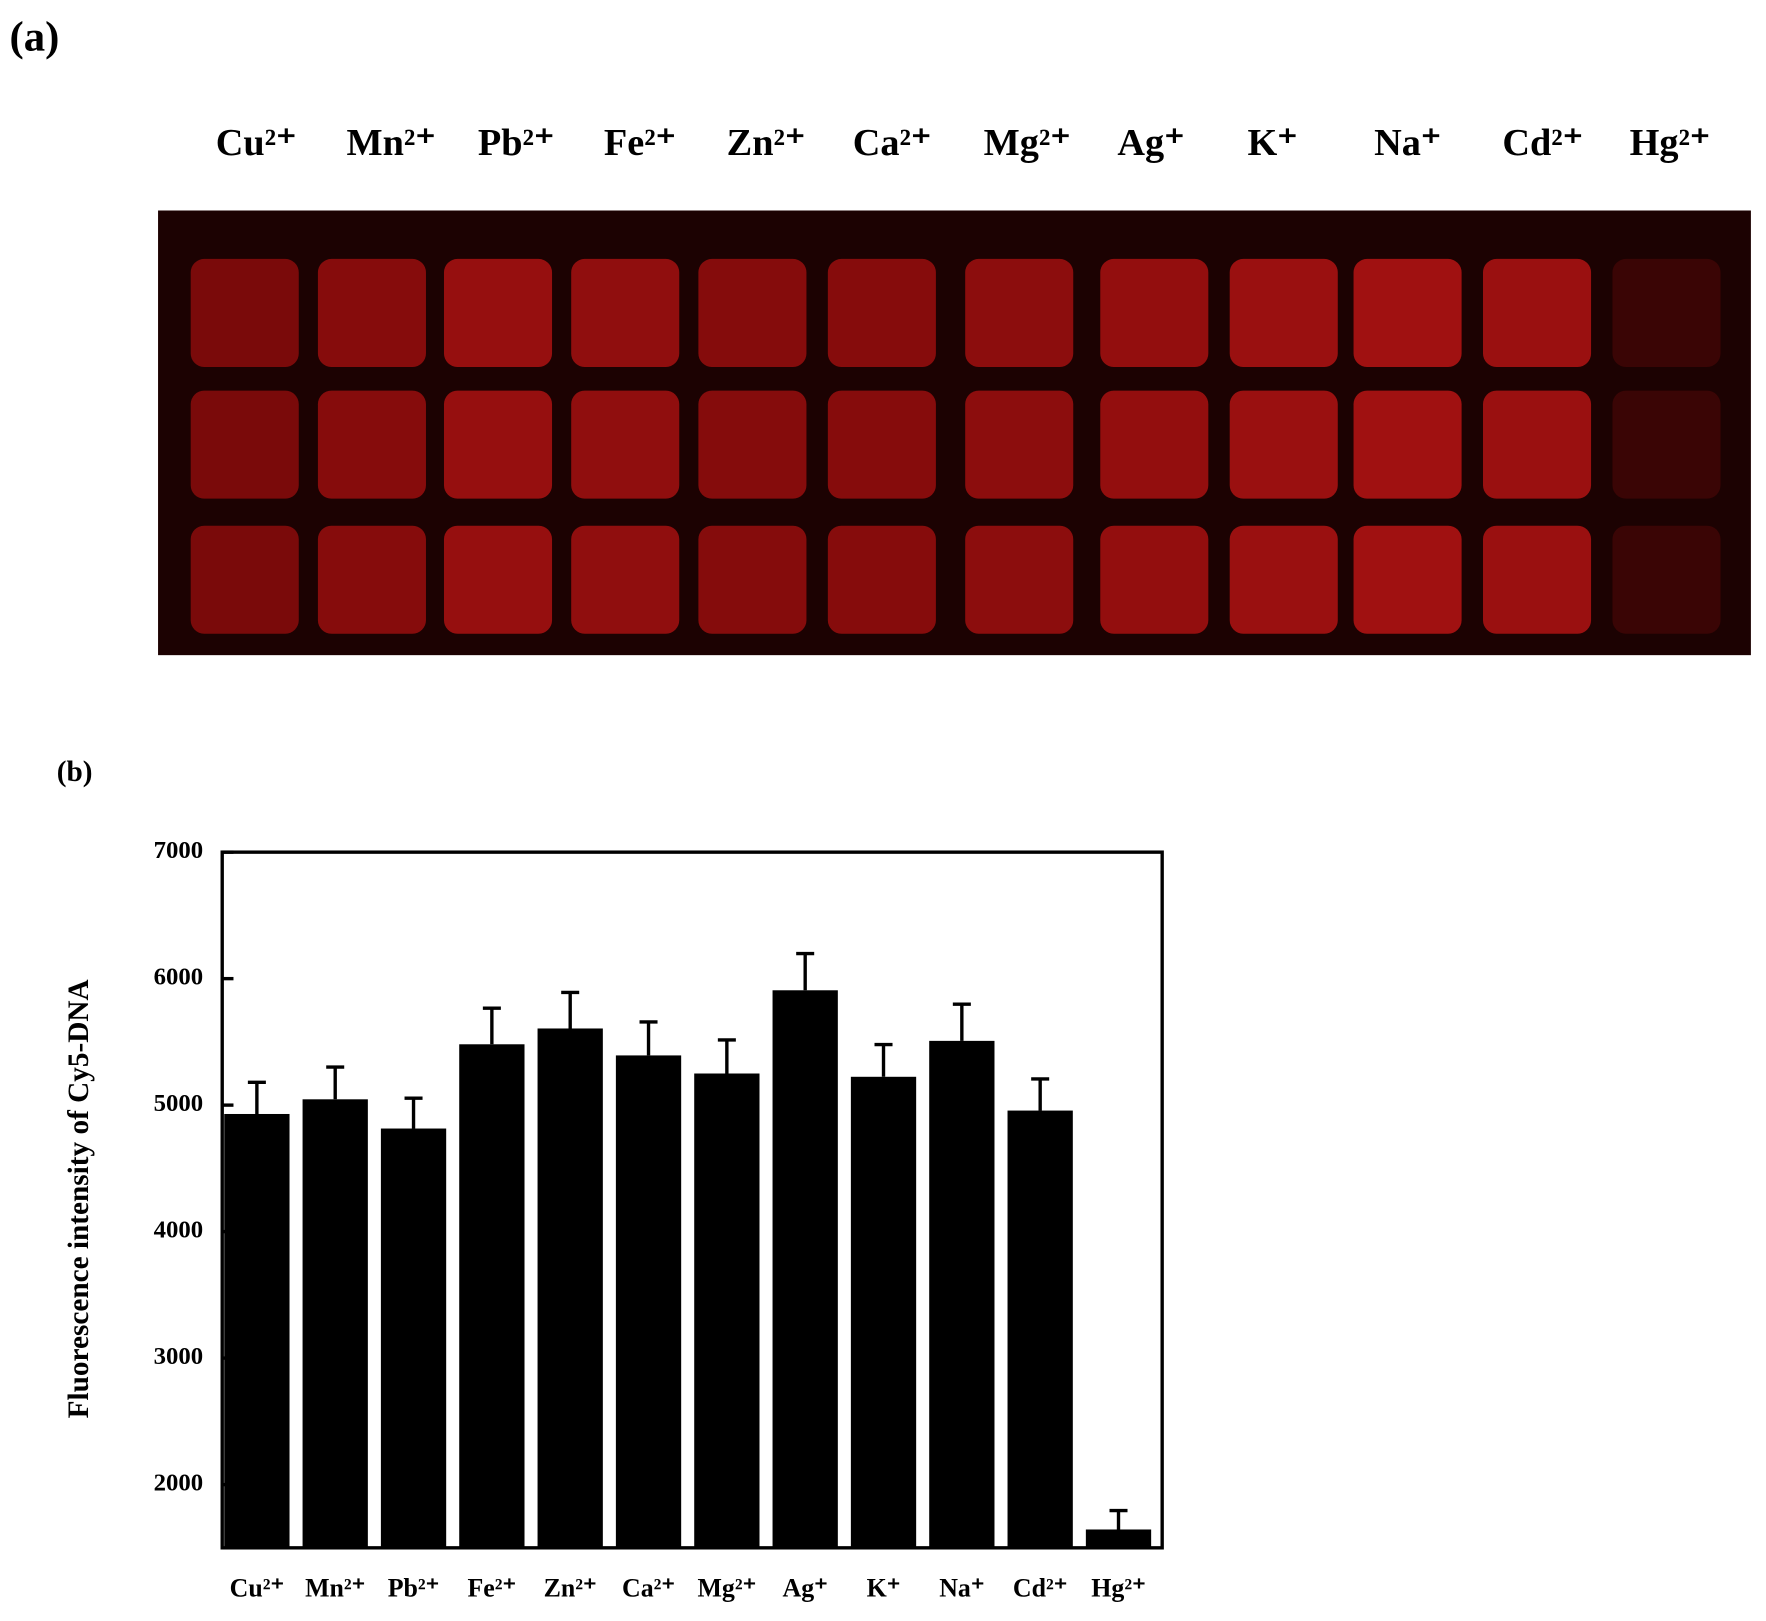 Image resolution: width=1766 pixels, height=1621 pixels. Describe the element at coordinates (961, 1588) in the screenshot. I see `x-tick-label: Na⁺` at that location.